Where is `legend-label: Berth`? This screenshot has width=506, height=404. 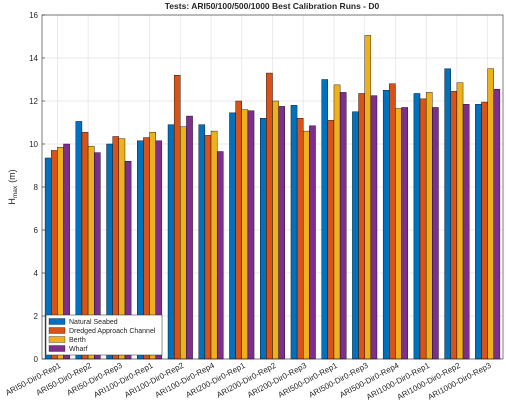 legend-label: Berth is located at coordinates (77, 340).